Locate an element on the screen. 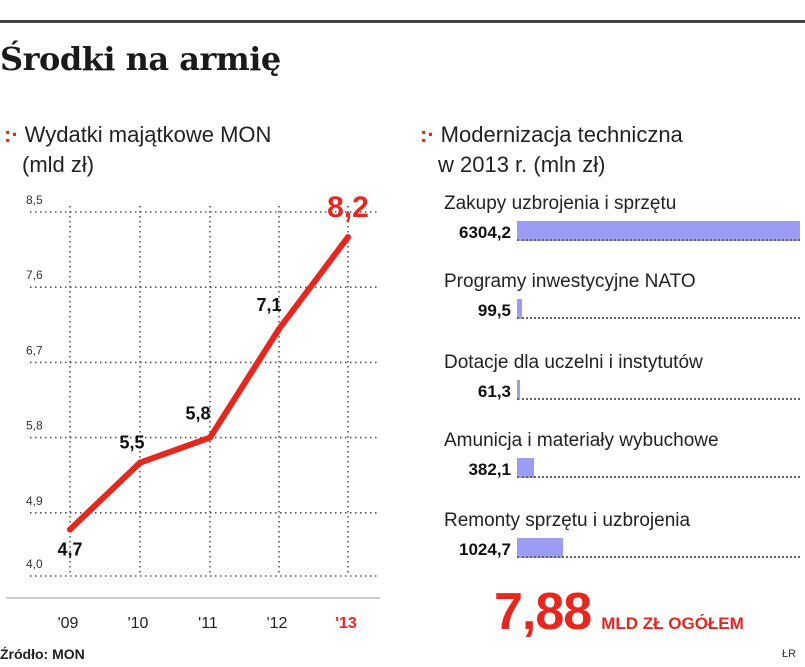 Image resolution: width=805 pixels, height=667 pixels. line-chart-title-line2: (mld zł) is located at coordinates (58, 164).